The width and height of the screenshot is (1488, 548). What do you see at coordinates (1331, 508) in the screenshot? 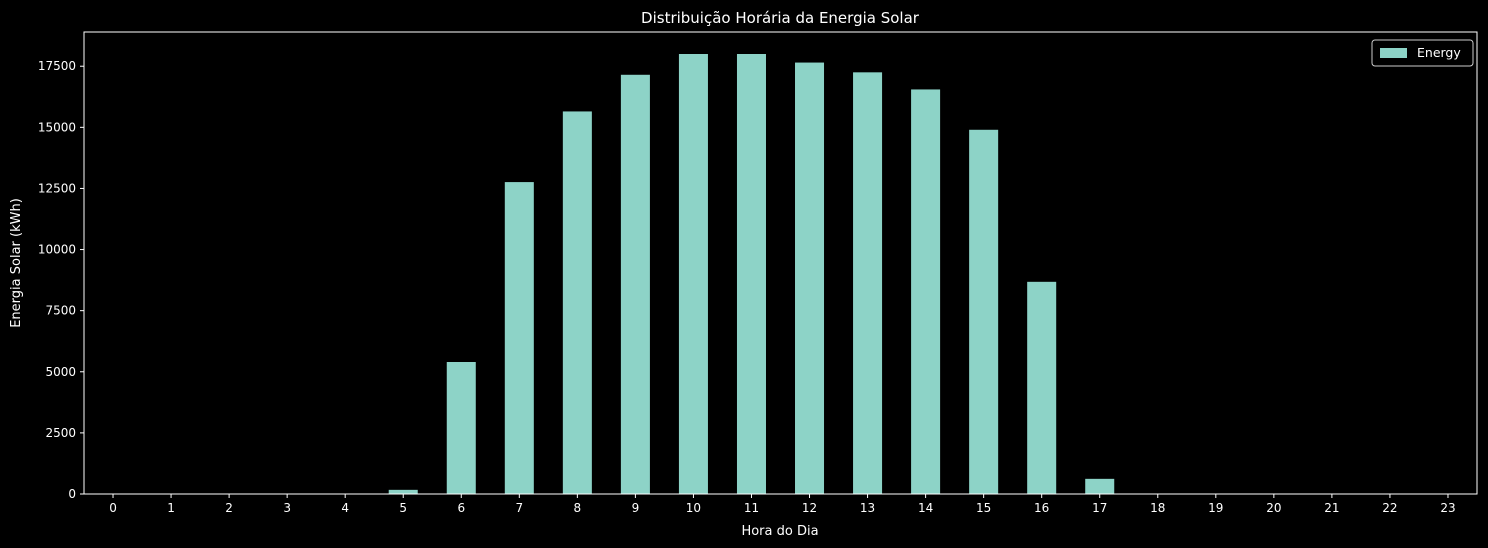
I see `x-tick-label-21: 21` at bounding box center [1331, 508].